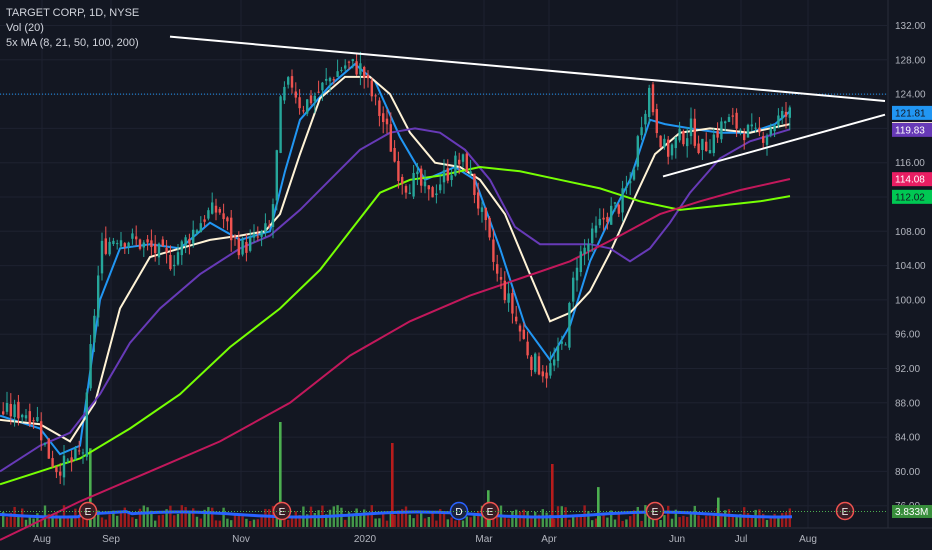  I want to click on time-tick-label: Sep, so click(111, 539).